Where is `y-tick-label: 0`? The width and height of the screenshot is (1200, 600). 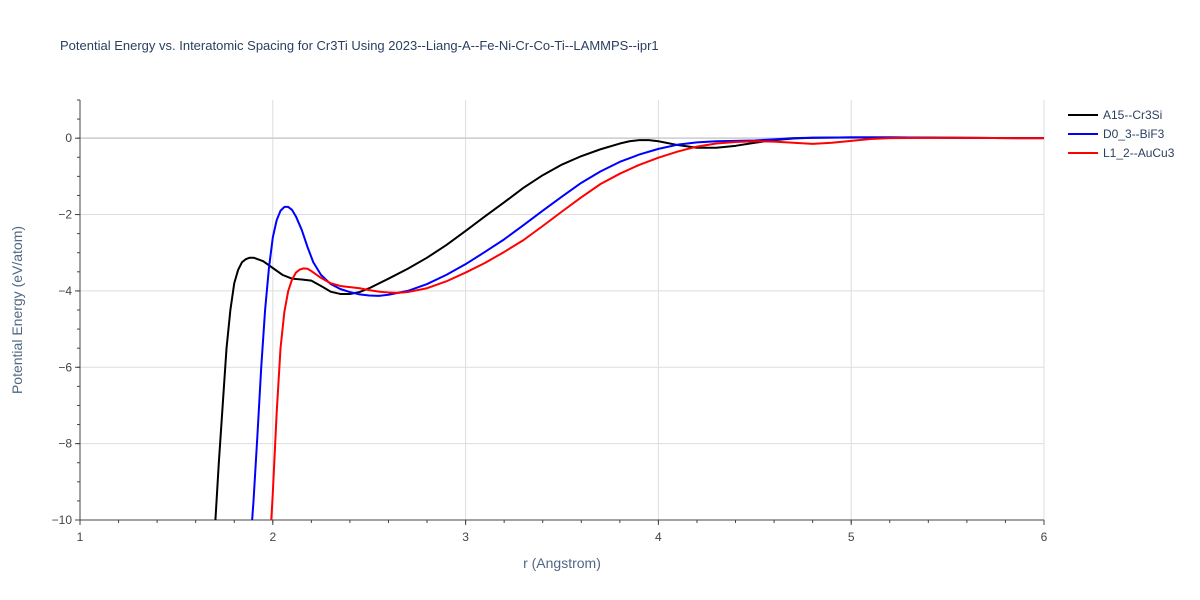
y-tick-label: 0 is located at coordinates (68, 138).